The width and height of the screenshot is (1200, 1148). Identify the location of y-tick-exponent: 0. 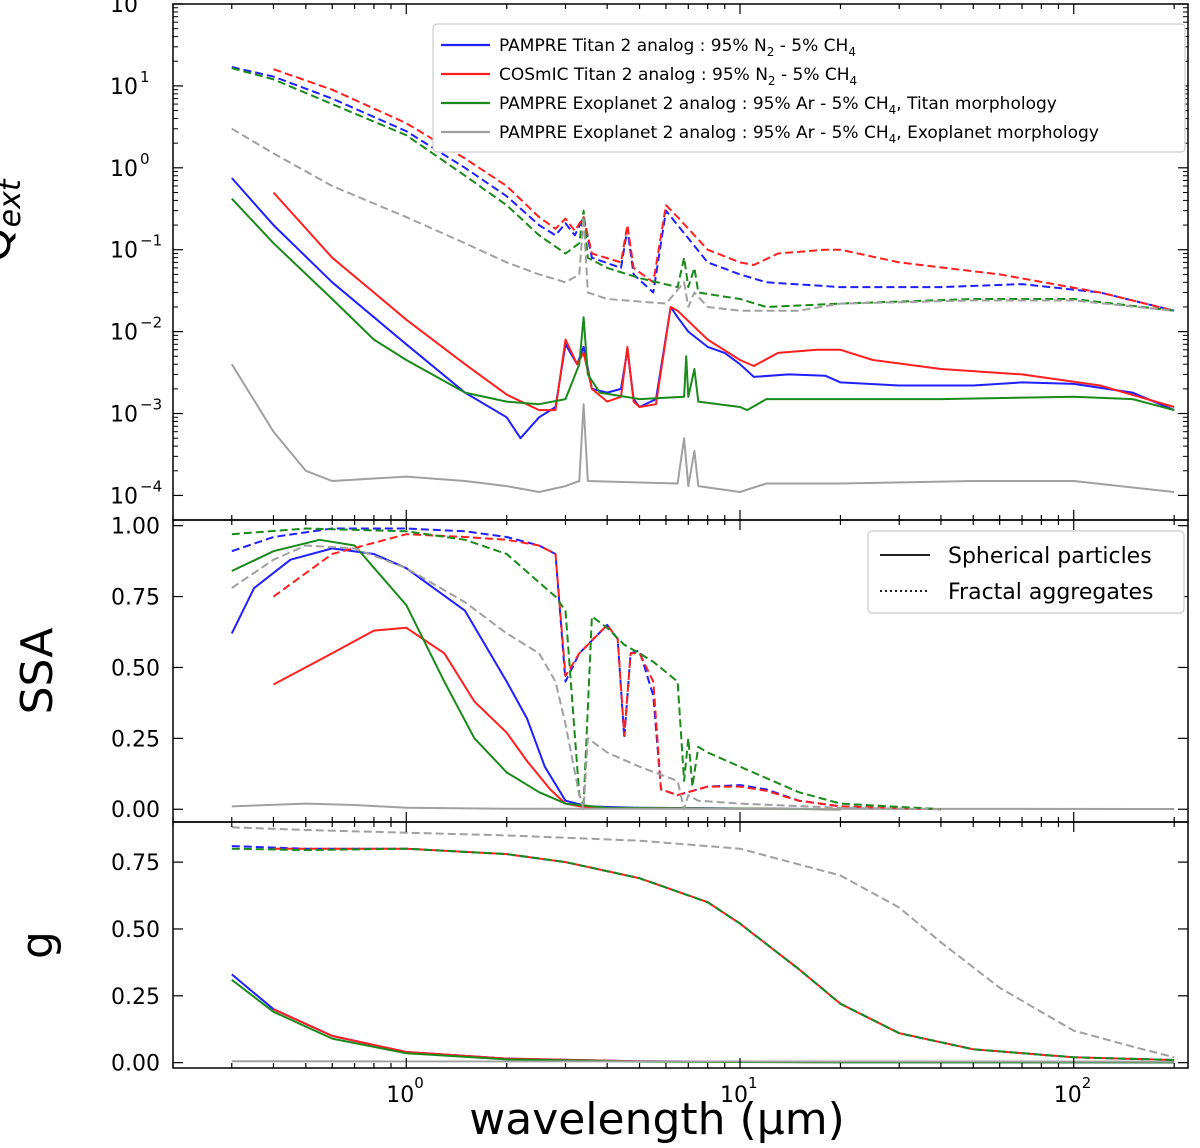
(145, 159).